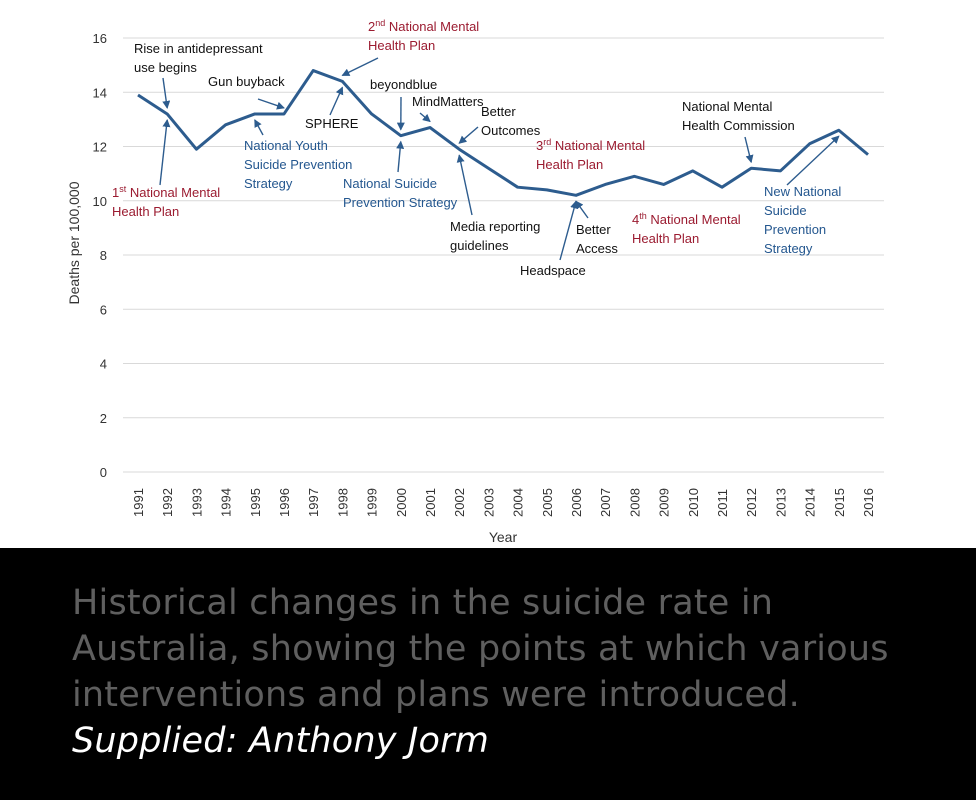 The height and width of the screenshot is (800, 976). Describe the element at coordinates (400, 202) in the screenshot. I see `annotation-line: Prevention Strategy` at that location.